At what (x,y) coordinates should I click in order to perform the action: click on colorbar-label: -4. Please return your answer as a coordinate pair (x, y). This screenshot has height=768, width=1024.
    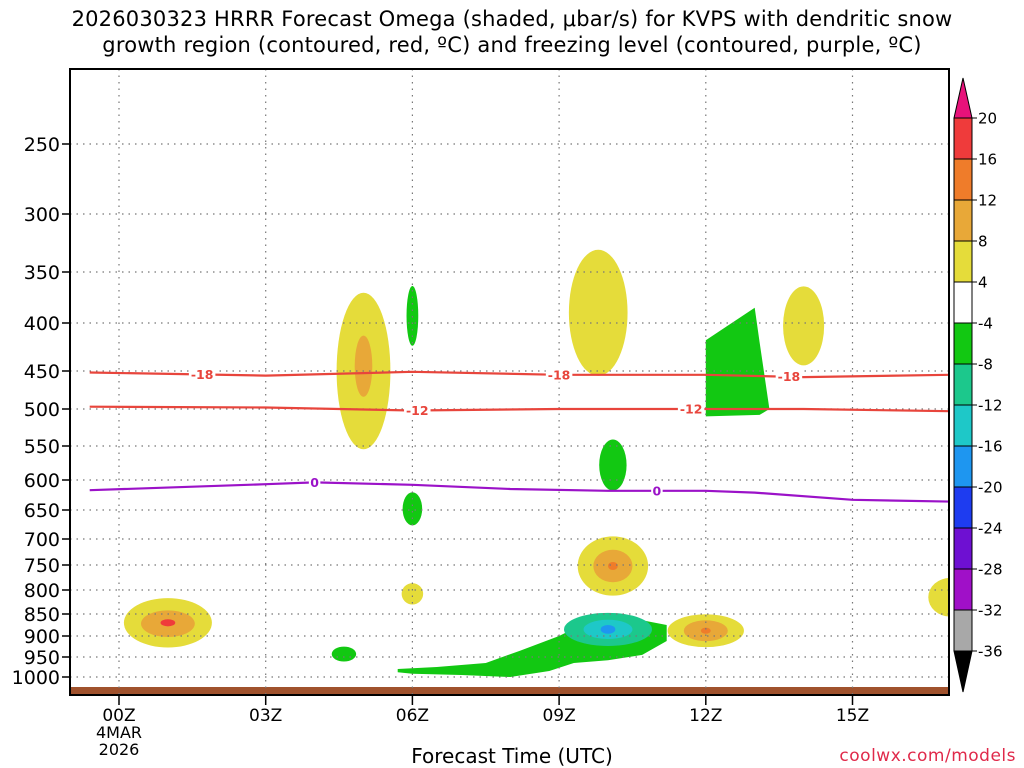
    Looking at the image, I should click on (985, 324).